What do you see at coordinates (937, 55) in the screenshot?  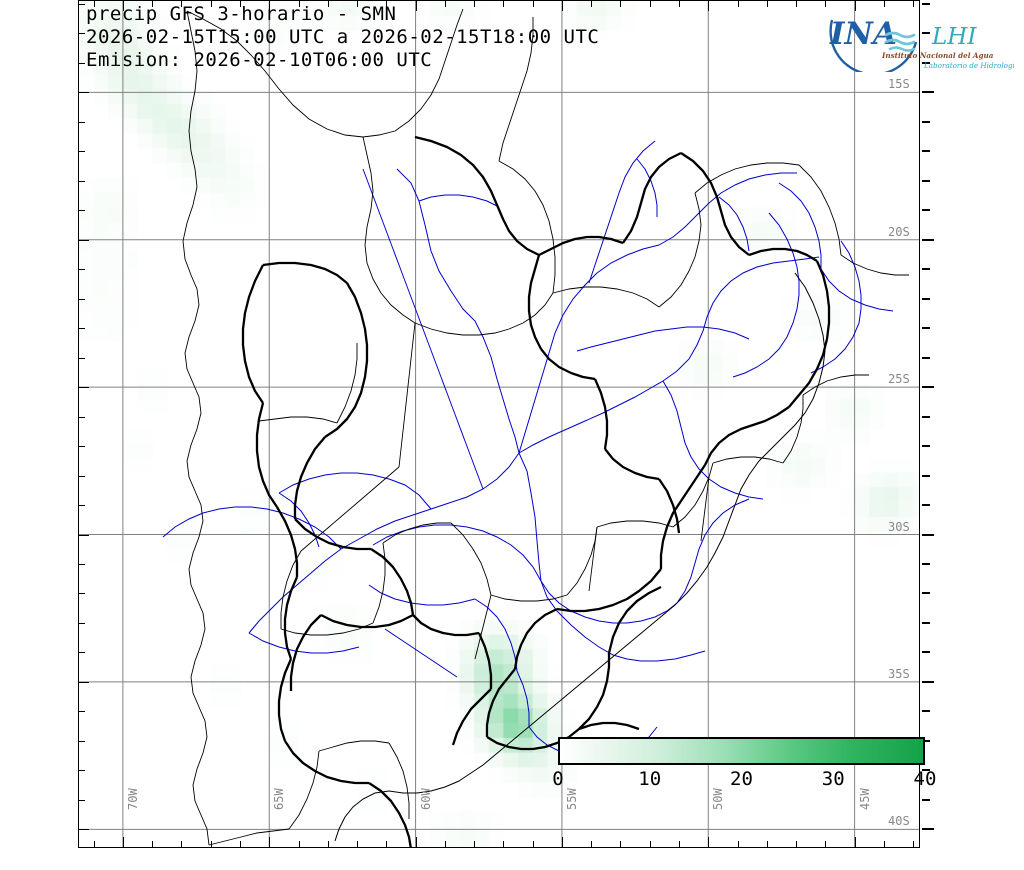 I see `ina-subtitle: Instituto Nacional del Agua` at bounding box center [937, 55].